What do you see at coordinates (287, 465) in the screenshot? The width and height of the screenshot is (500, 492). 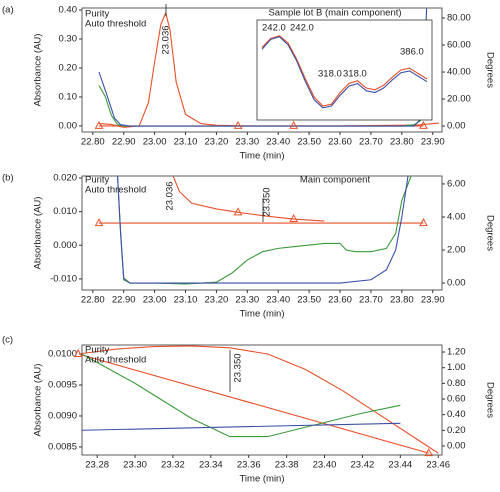 I see `x-tick-label: 23.38` at bounding box center [287, 465].